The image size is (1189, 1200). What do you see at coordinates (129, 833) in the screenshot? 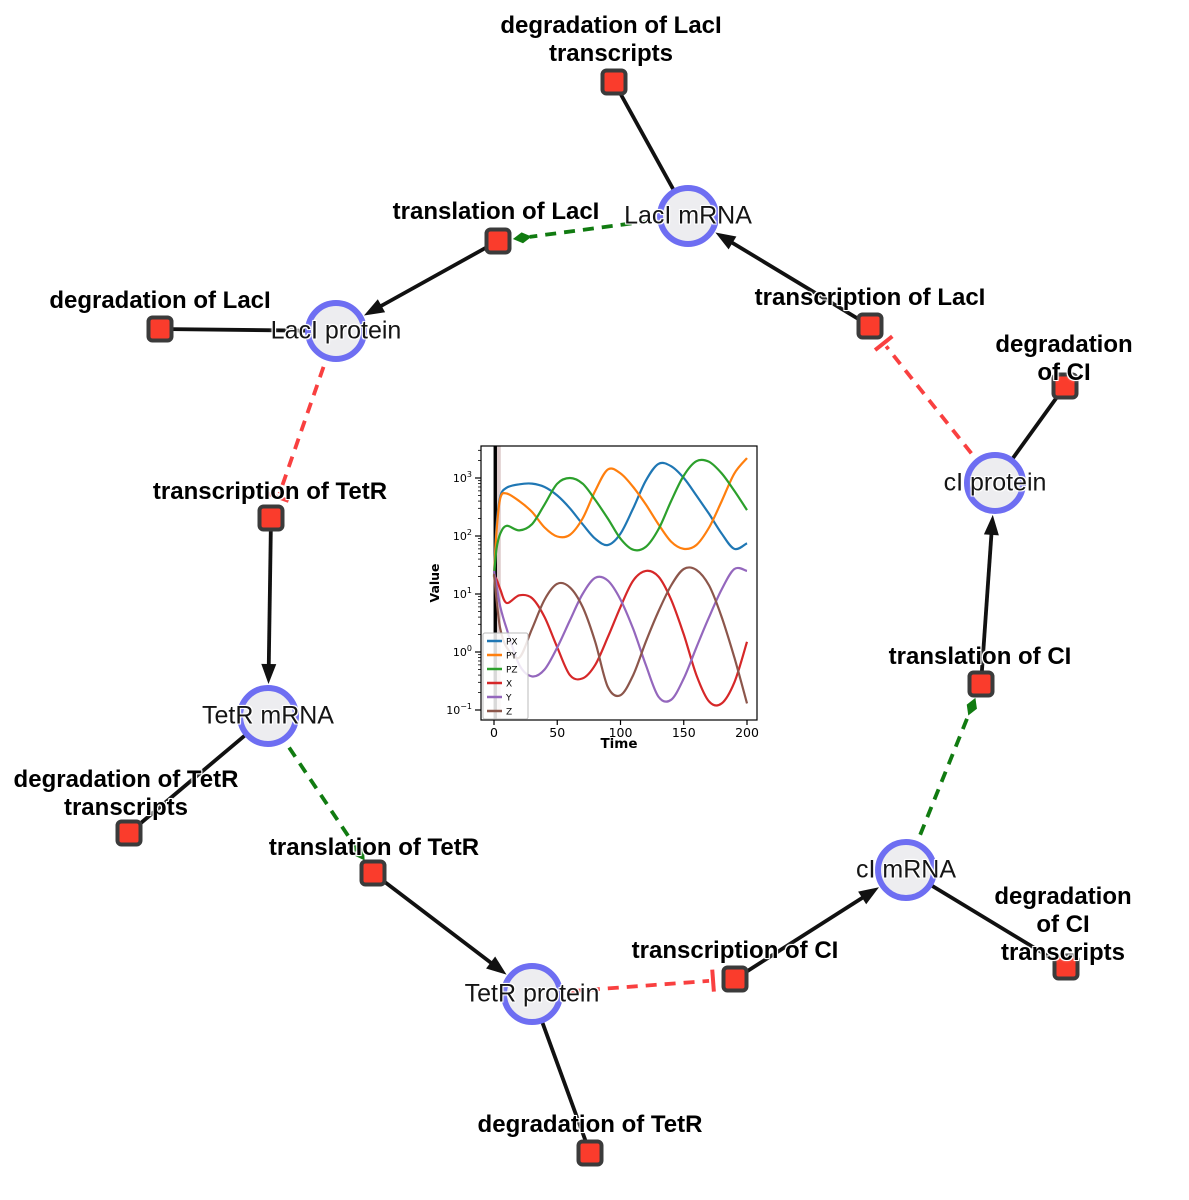
I see `reaction-node-deg_tetR_tx` at bounding box center [129, 833].